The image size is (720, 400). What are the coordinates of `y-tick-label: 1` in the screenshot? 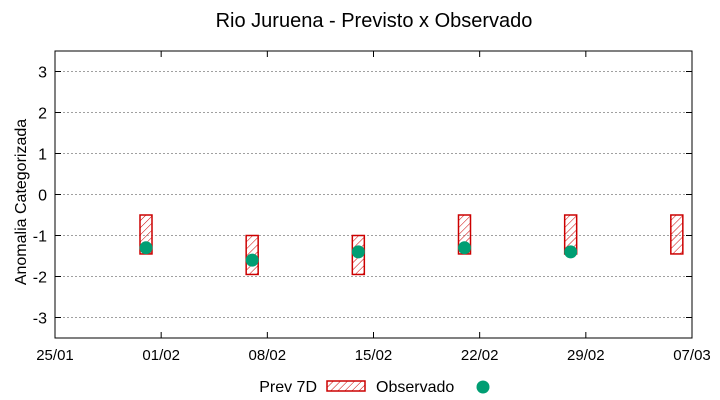 It's located at (42, 155).